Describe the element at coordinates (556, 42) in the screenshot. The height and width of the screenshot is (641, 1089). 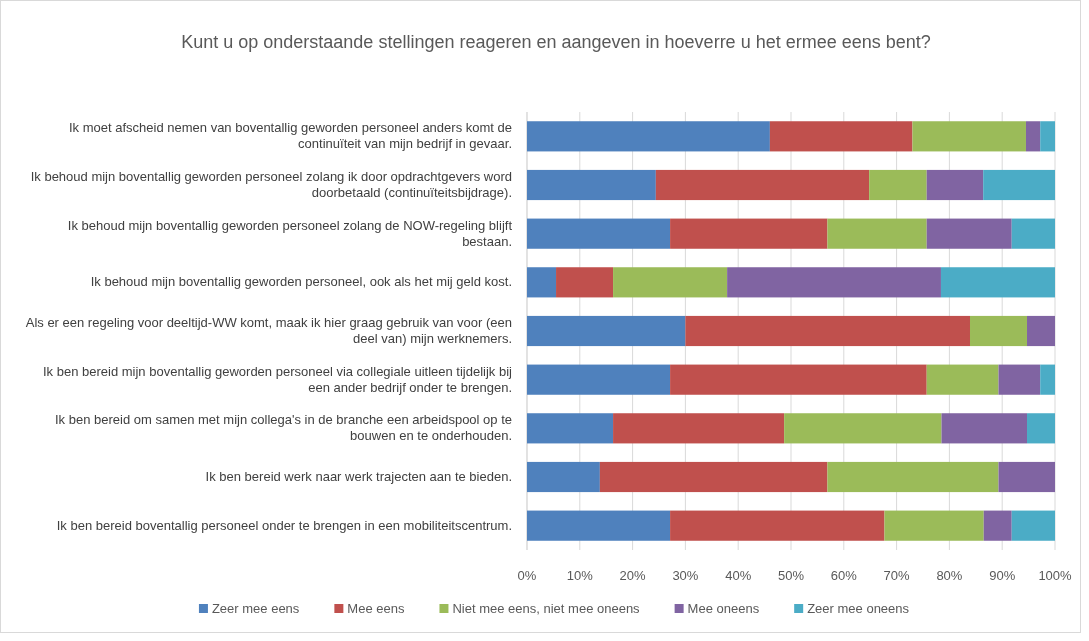
I see `chart-title: Kunt u op onderstaande stellingen reageren en aangeven in hoeverre u het ermee eens bent?` at that location.